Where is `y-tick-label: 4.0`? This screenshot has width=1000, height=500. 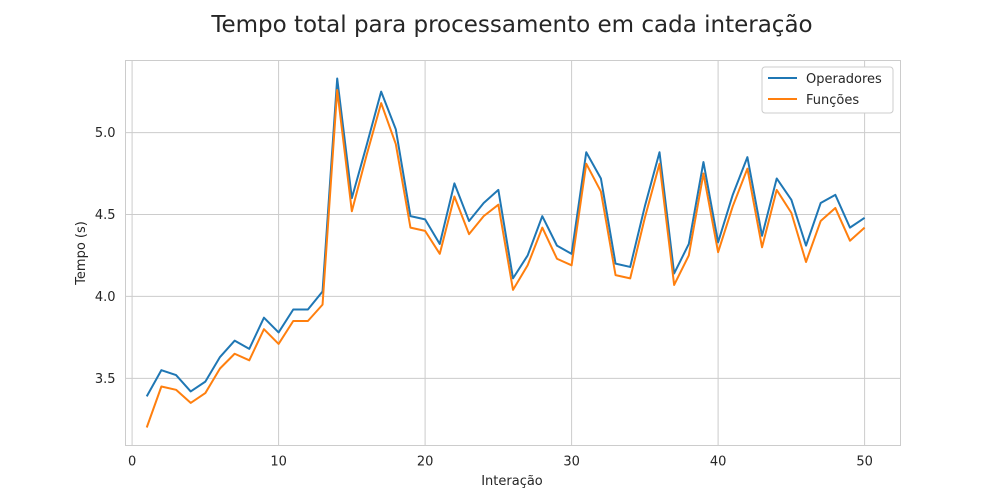 y-tick-label: 4.0 is located at coordinates (105, 297).